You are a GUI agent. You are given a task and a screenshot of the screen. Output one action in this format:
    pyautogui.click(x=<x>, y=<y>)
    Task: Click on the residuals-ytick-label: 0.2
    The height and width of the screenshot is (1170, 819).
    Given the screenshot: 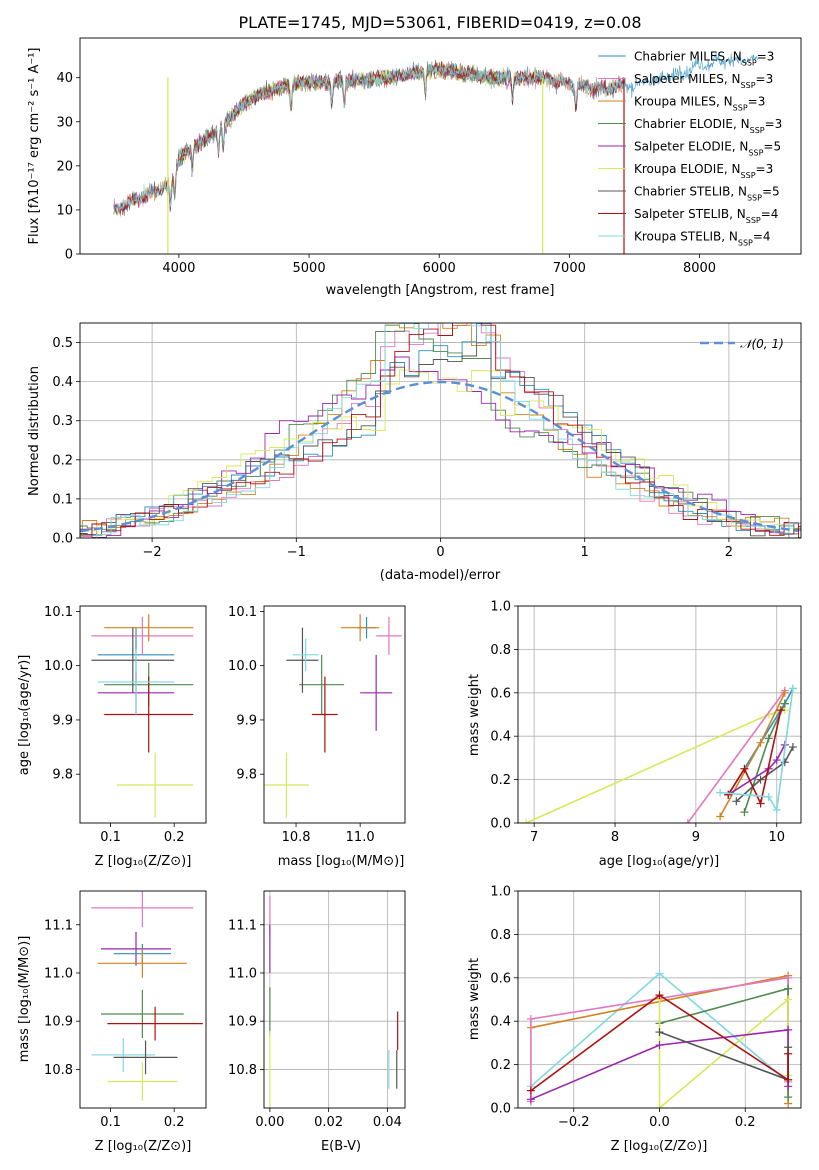 What is the action you would take?
    pyautogui.click(x=62, y=460)
    